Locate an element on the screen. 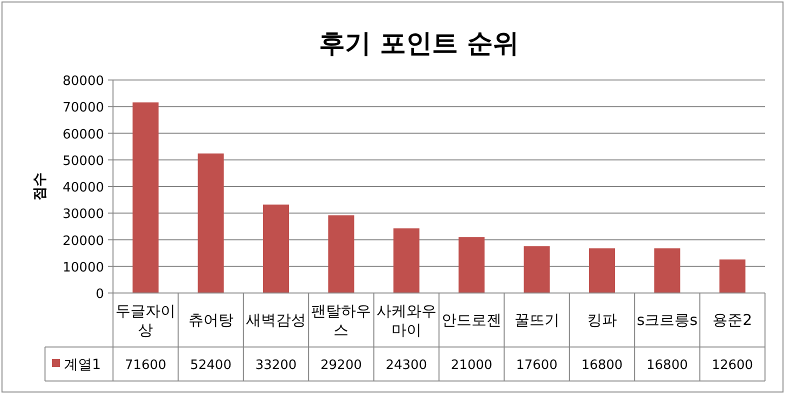 The width and height of the screenshot is (785, 394). data-label: 29200 is located at coordinates (341, 365).